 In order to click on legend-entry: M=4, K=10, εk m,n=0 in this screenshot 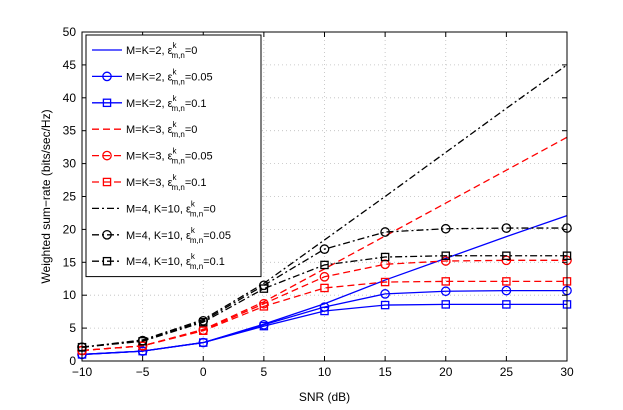, I will do `click(154, 208)`.